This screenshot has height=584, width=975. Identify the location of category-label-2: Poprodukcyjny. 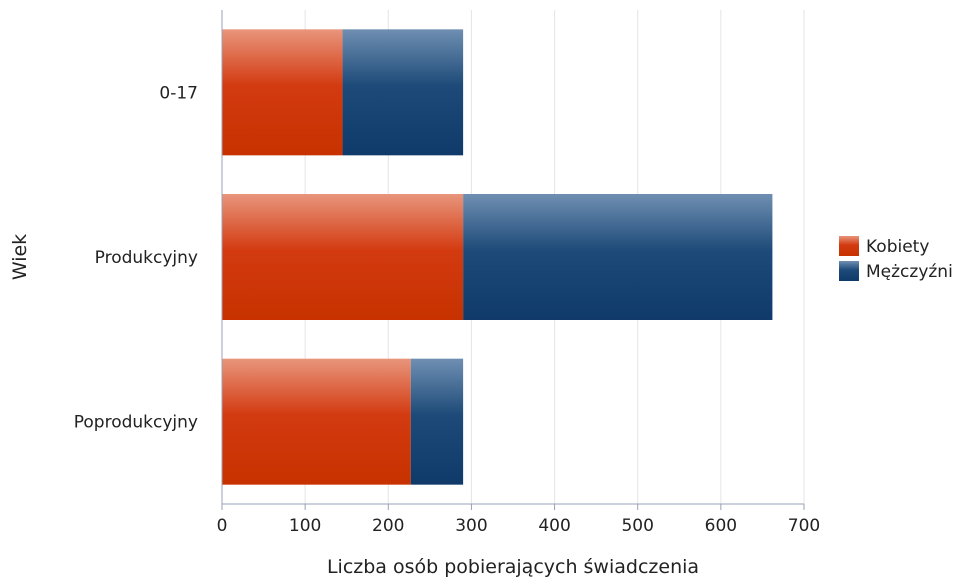
(136, 423).